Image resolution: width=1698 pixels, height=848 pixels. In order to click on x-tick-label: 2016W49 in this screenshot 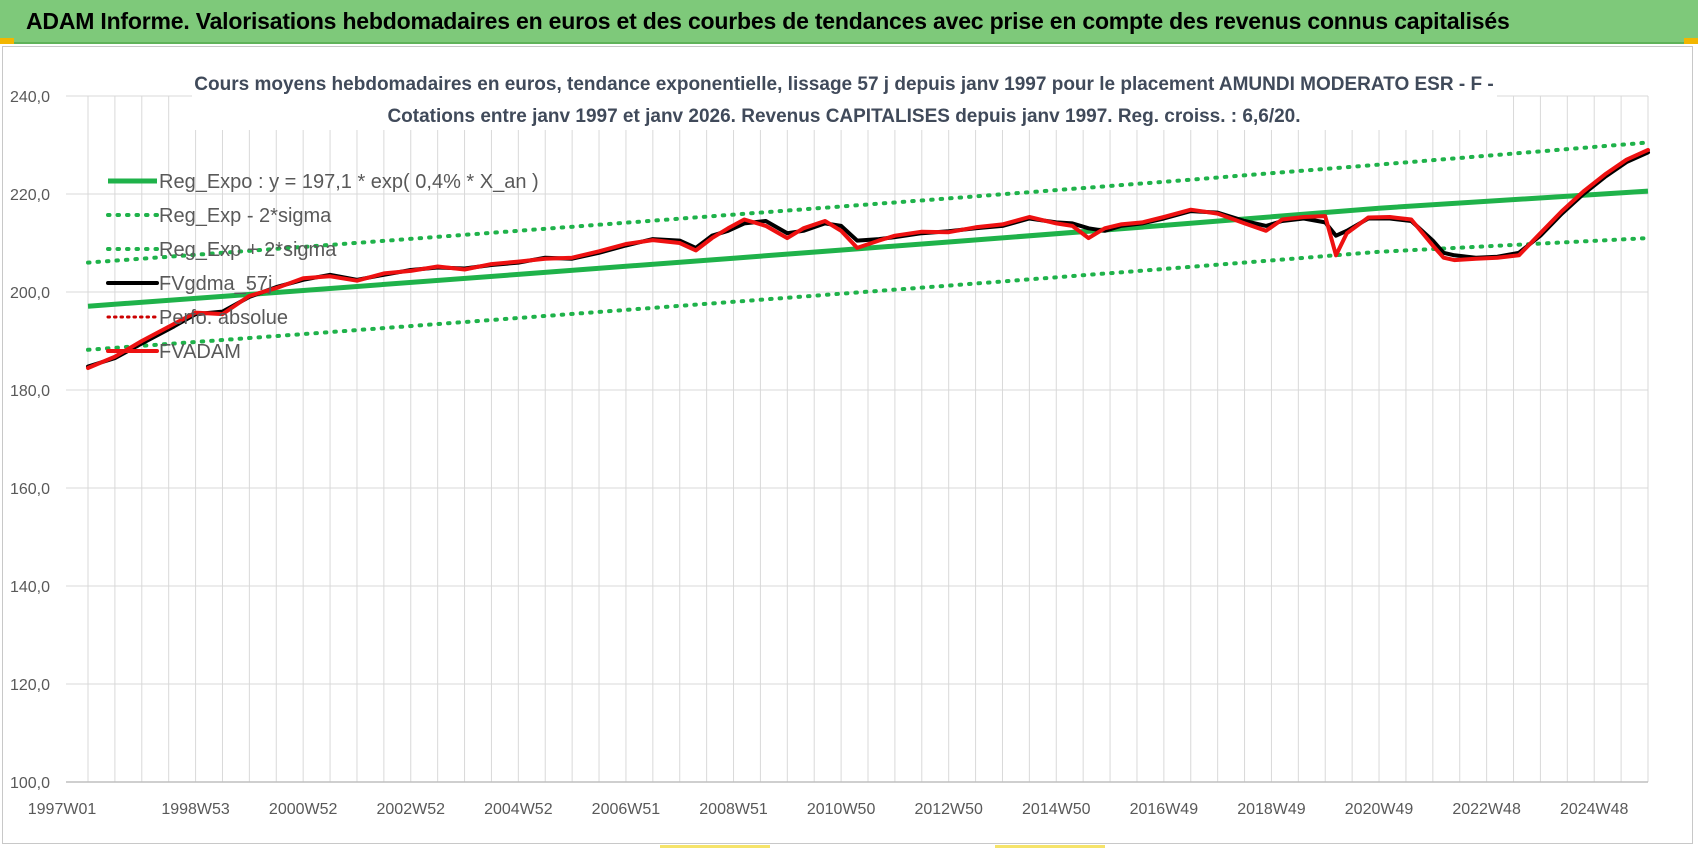, I will do `click(1164, 809)`.